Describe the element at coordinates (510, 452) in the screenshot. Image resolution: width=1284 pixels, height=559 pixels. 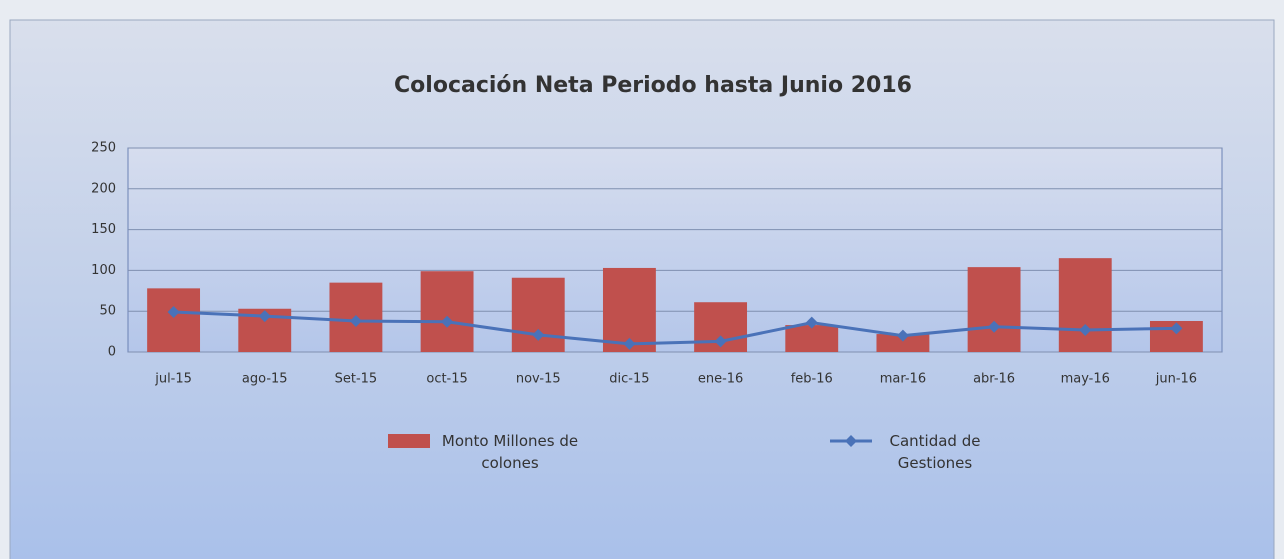
I see `legend-label: Monto Millones de colones` at that location.